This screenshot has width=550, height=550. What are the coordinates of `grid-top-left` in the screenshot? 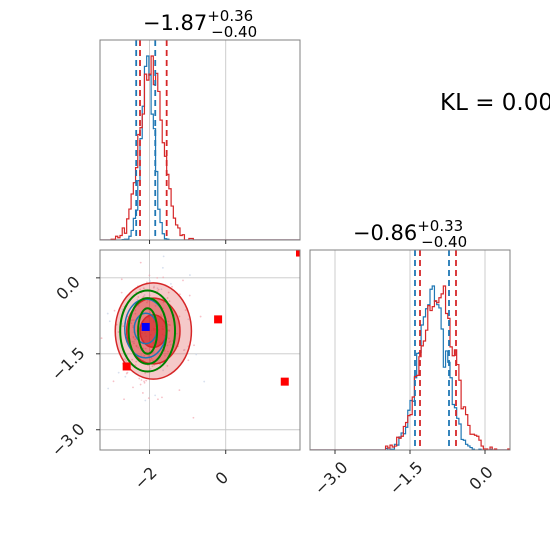 It's located at (188, 140).